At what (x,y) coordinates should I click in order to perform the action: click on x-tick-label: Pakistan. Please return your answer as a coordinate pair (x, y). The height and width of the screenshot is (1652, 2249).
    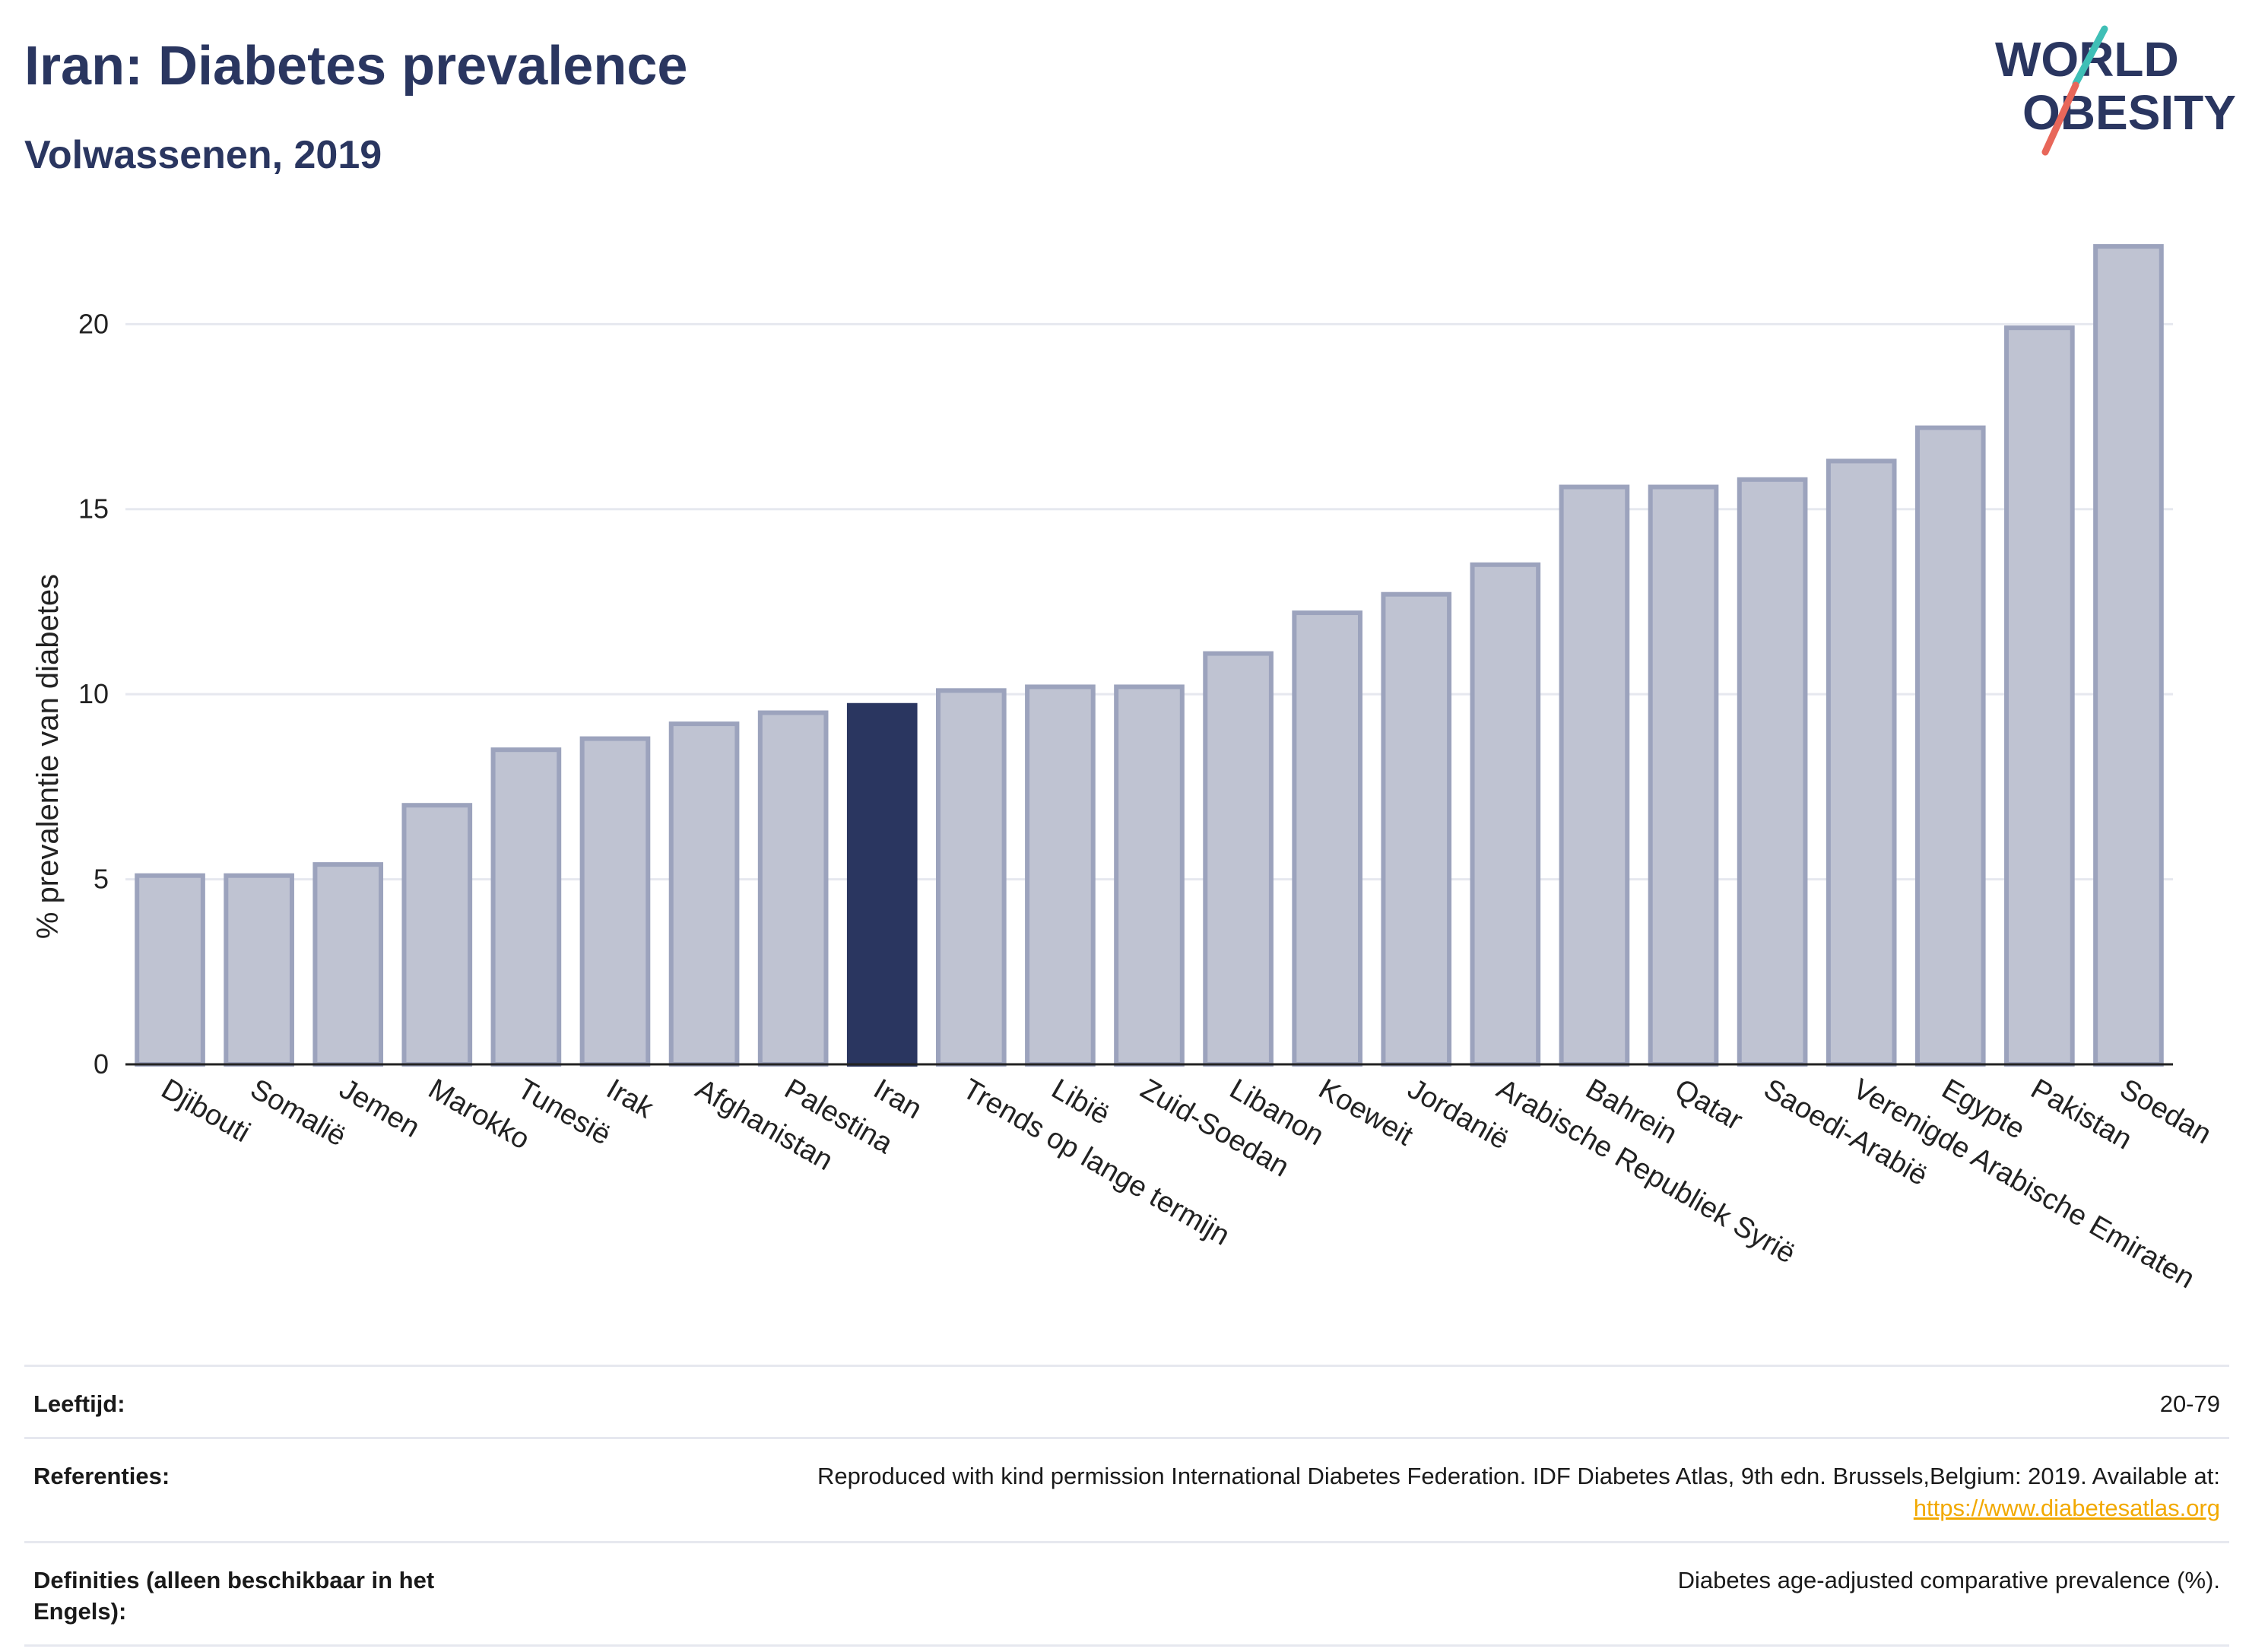
    Looking at the image, I should click on (2081, 1114).